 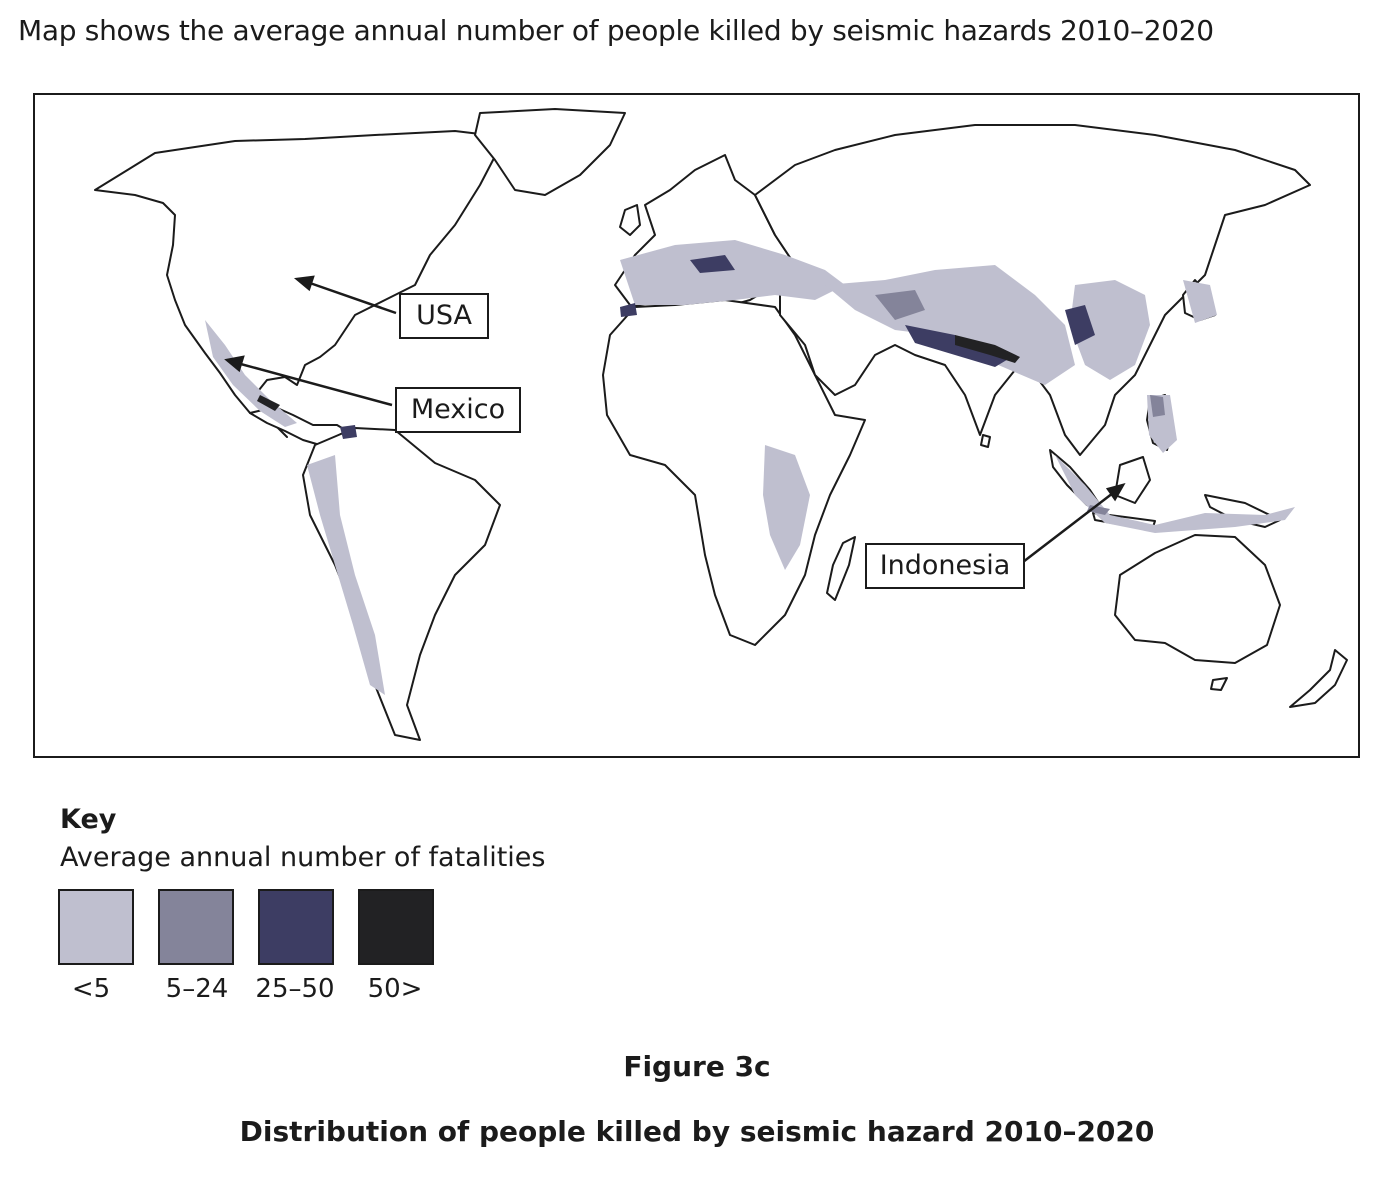 I want to click on mexico-label: Mexico, so click(x=458, y=410).